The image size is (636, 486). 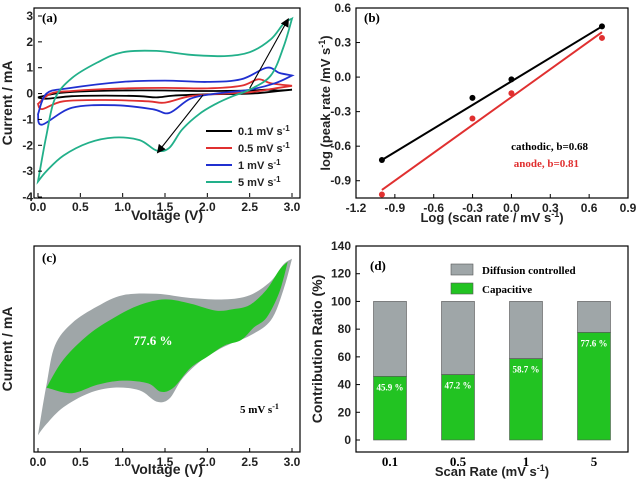 What do you see at coordinates (259, 182) in the screenshot?
I see `panel-a-legend-label: 5 mV s-1` at bounding box center [259, 182].